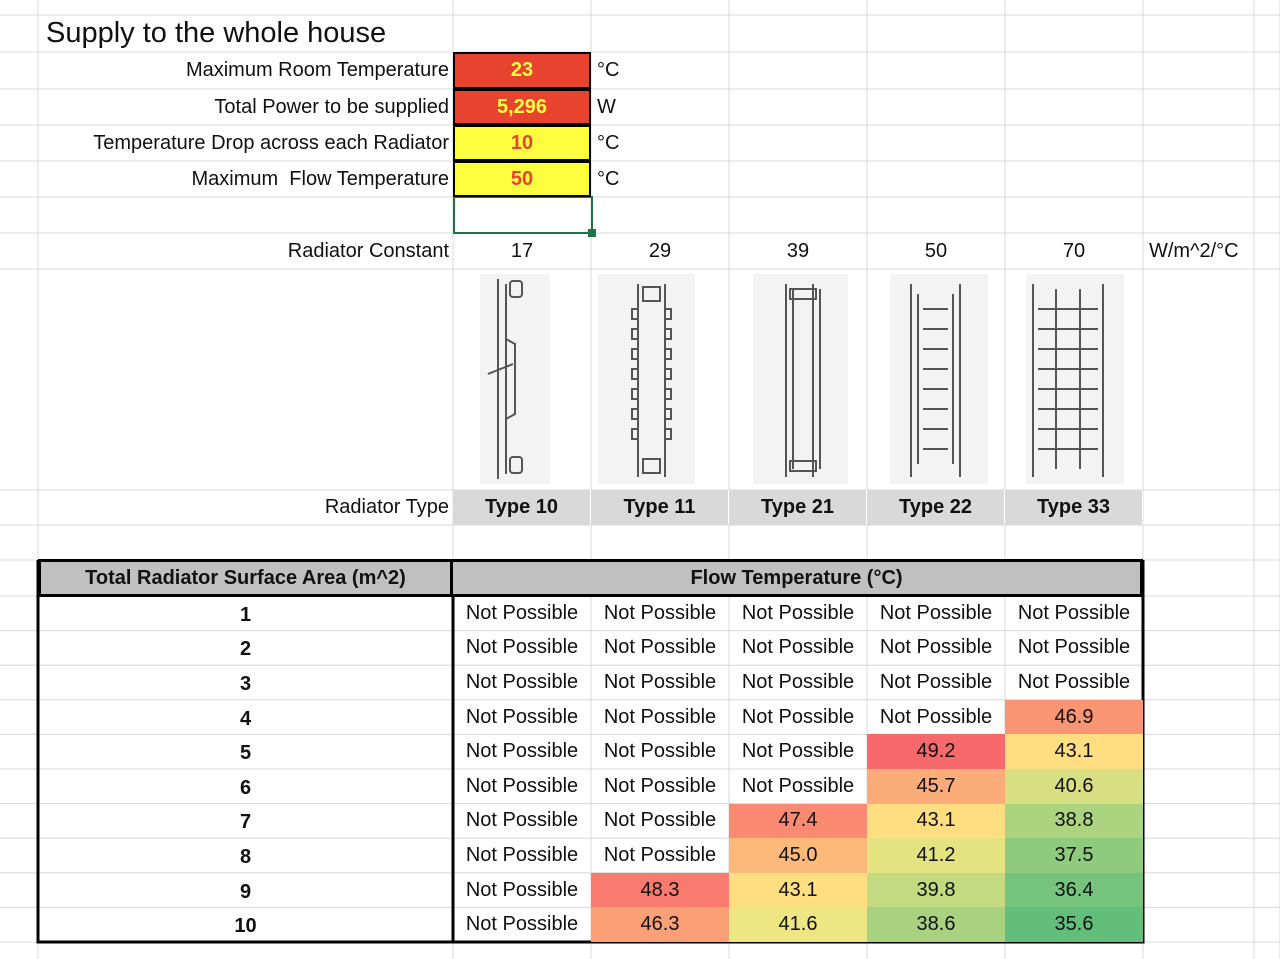  Describe the element at coordinates (245, 753) in the screenshot. I see `surface-area: 5` at that location.